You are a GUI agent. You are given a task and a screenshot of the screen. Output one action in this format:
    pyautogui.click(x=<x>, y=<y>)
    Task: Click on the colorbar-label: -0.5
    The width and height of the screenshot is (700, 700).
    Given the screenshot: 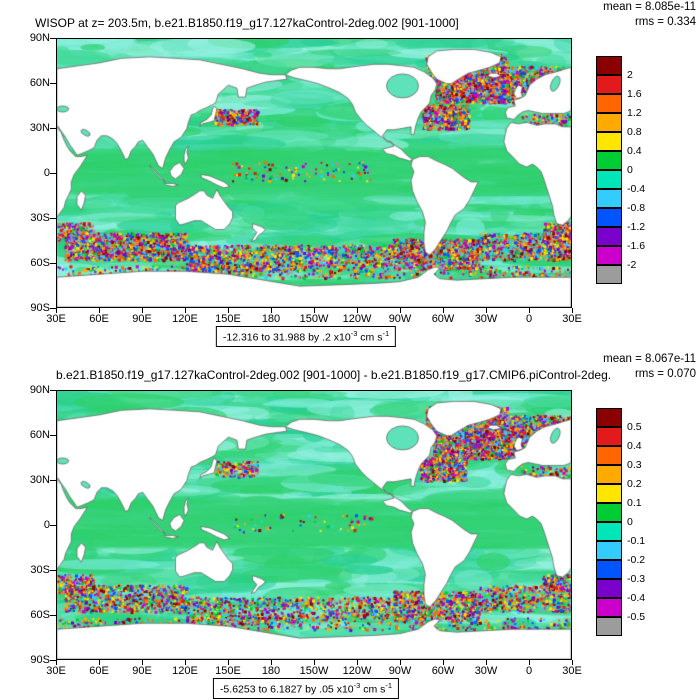 What is the action you would take?
    pyautogui.click(x=636, y=617)
    